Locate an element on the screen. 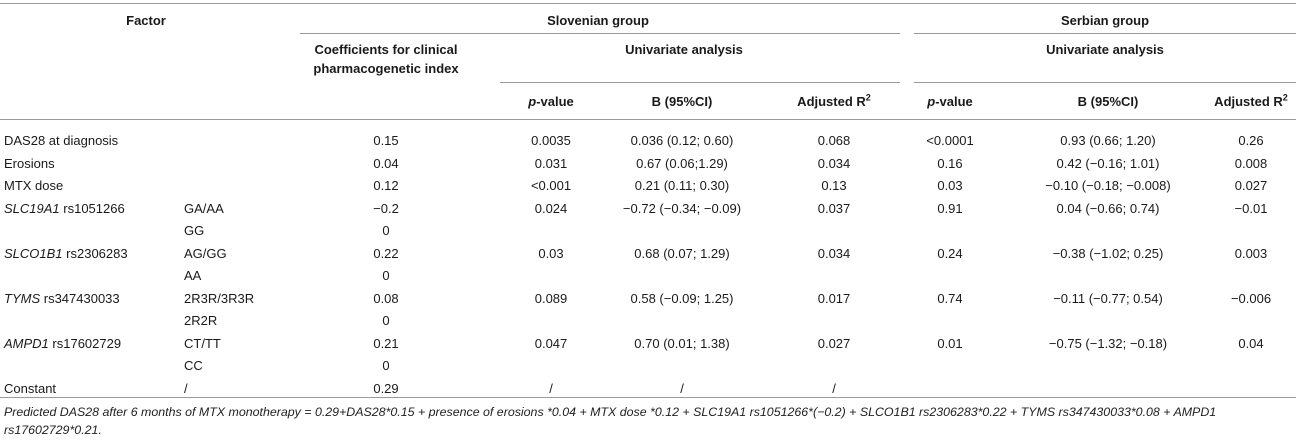 This screenshot has width=1296, height=447. serbian-p-value-cell: 0.74 is located at coordinates (950, 298).